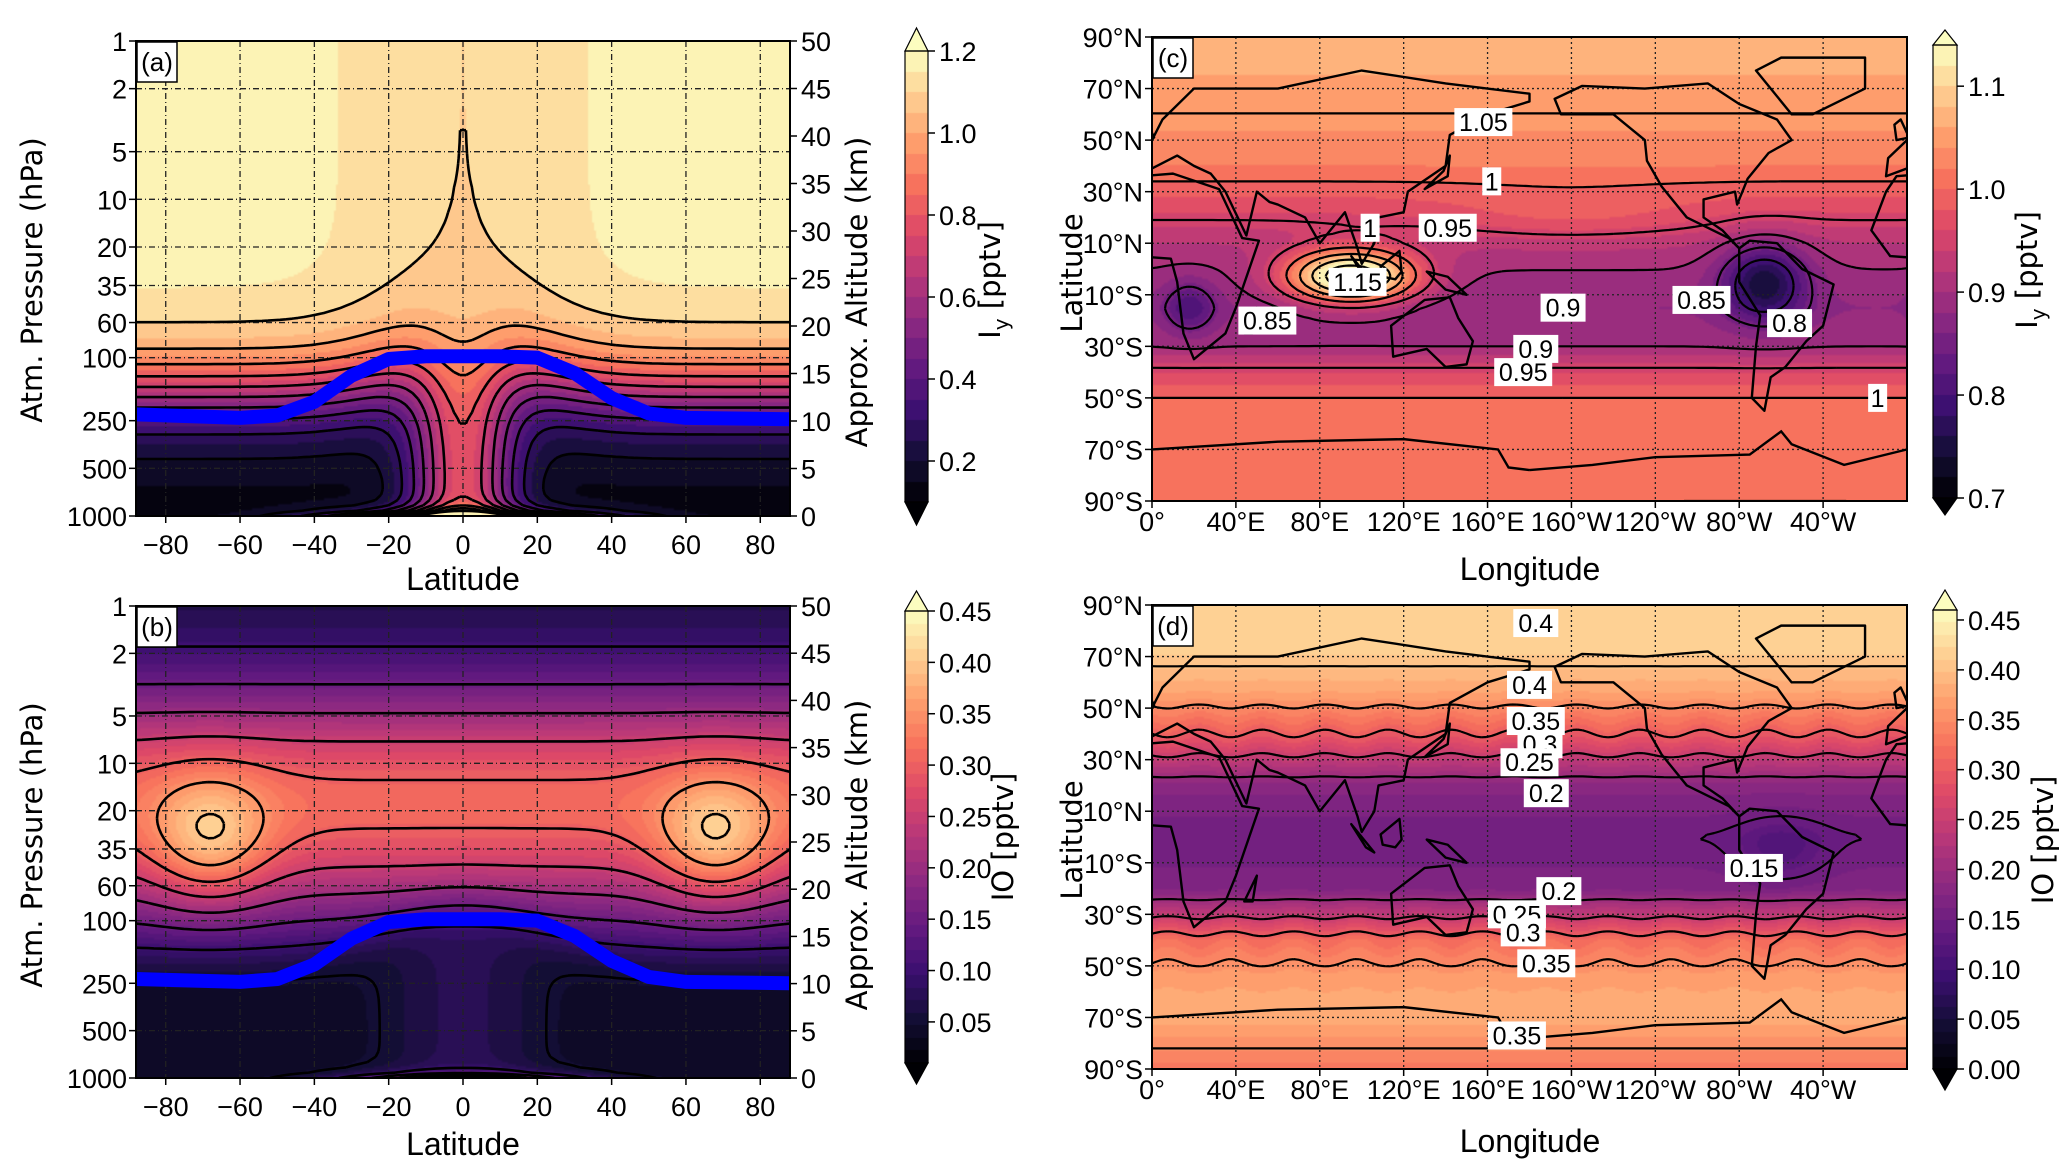 The height and width of the screenshot is (1169, 2067). I want to click on y-tick-label: 60, so click(112, 887).